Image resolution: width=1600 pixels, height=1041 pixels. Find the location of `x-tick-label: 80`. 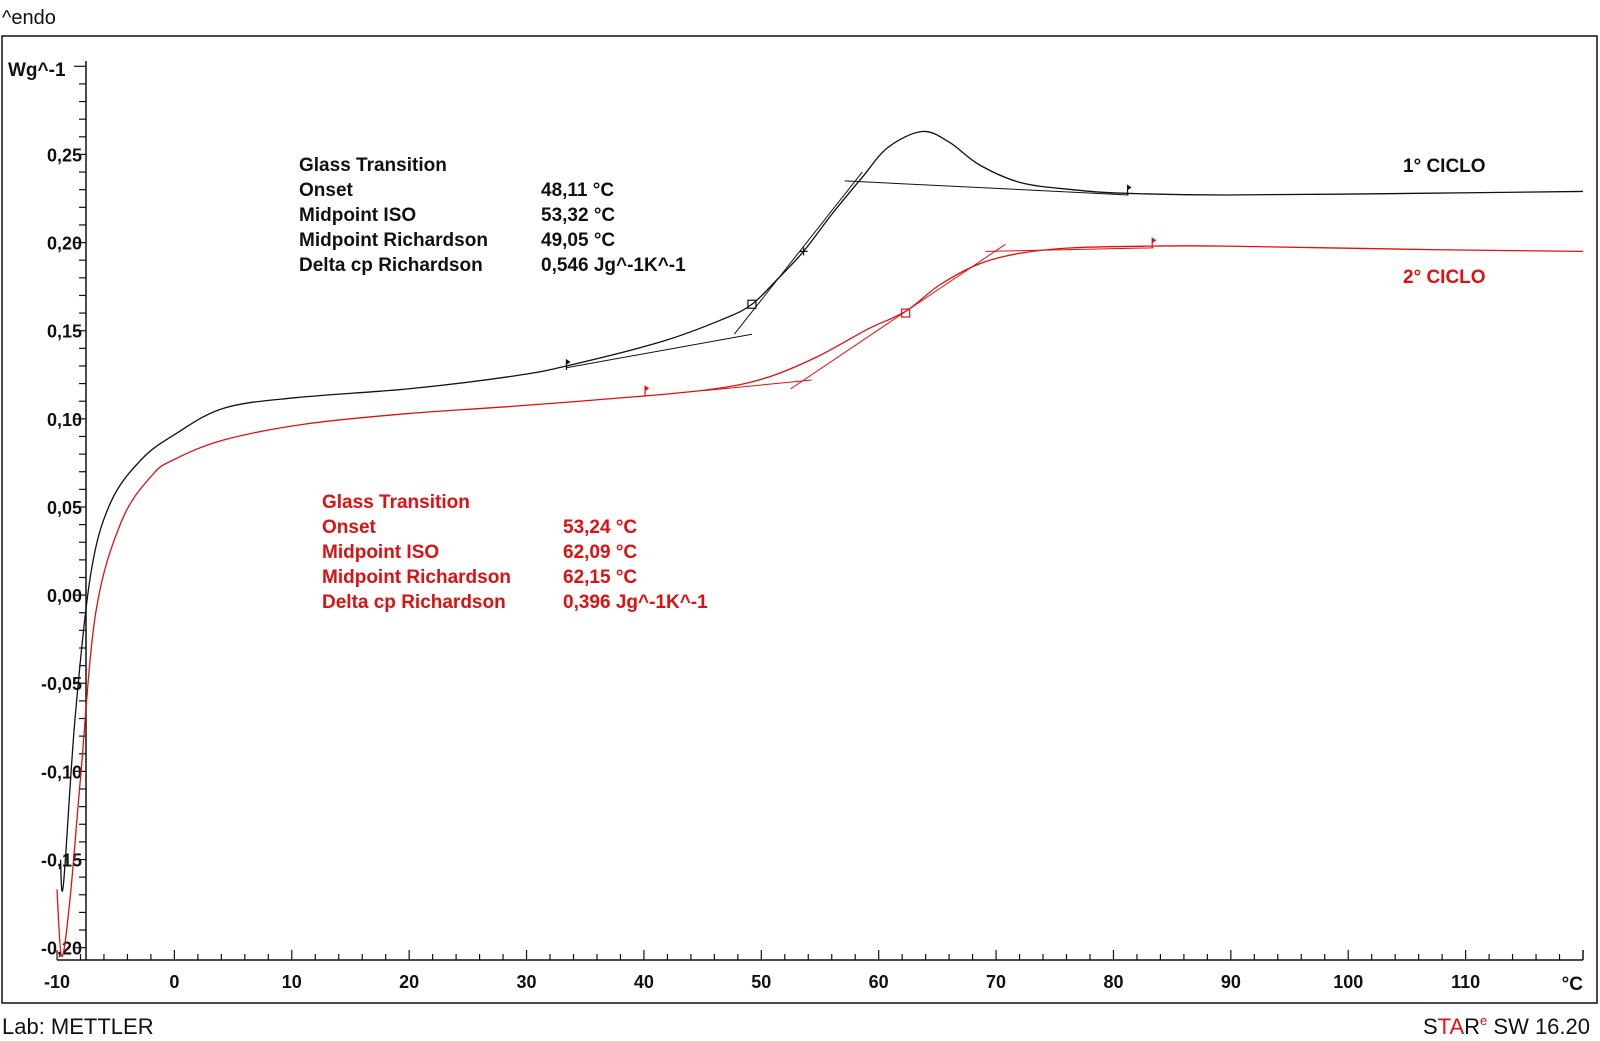

x-tick-label: 80 is located at coordinates (1113, 982).